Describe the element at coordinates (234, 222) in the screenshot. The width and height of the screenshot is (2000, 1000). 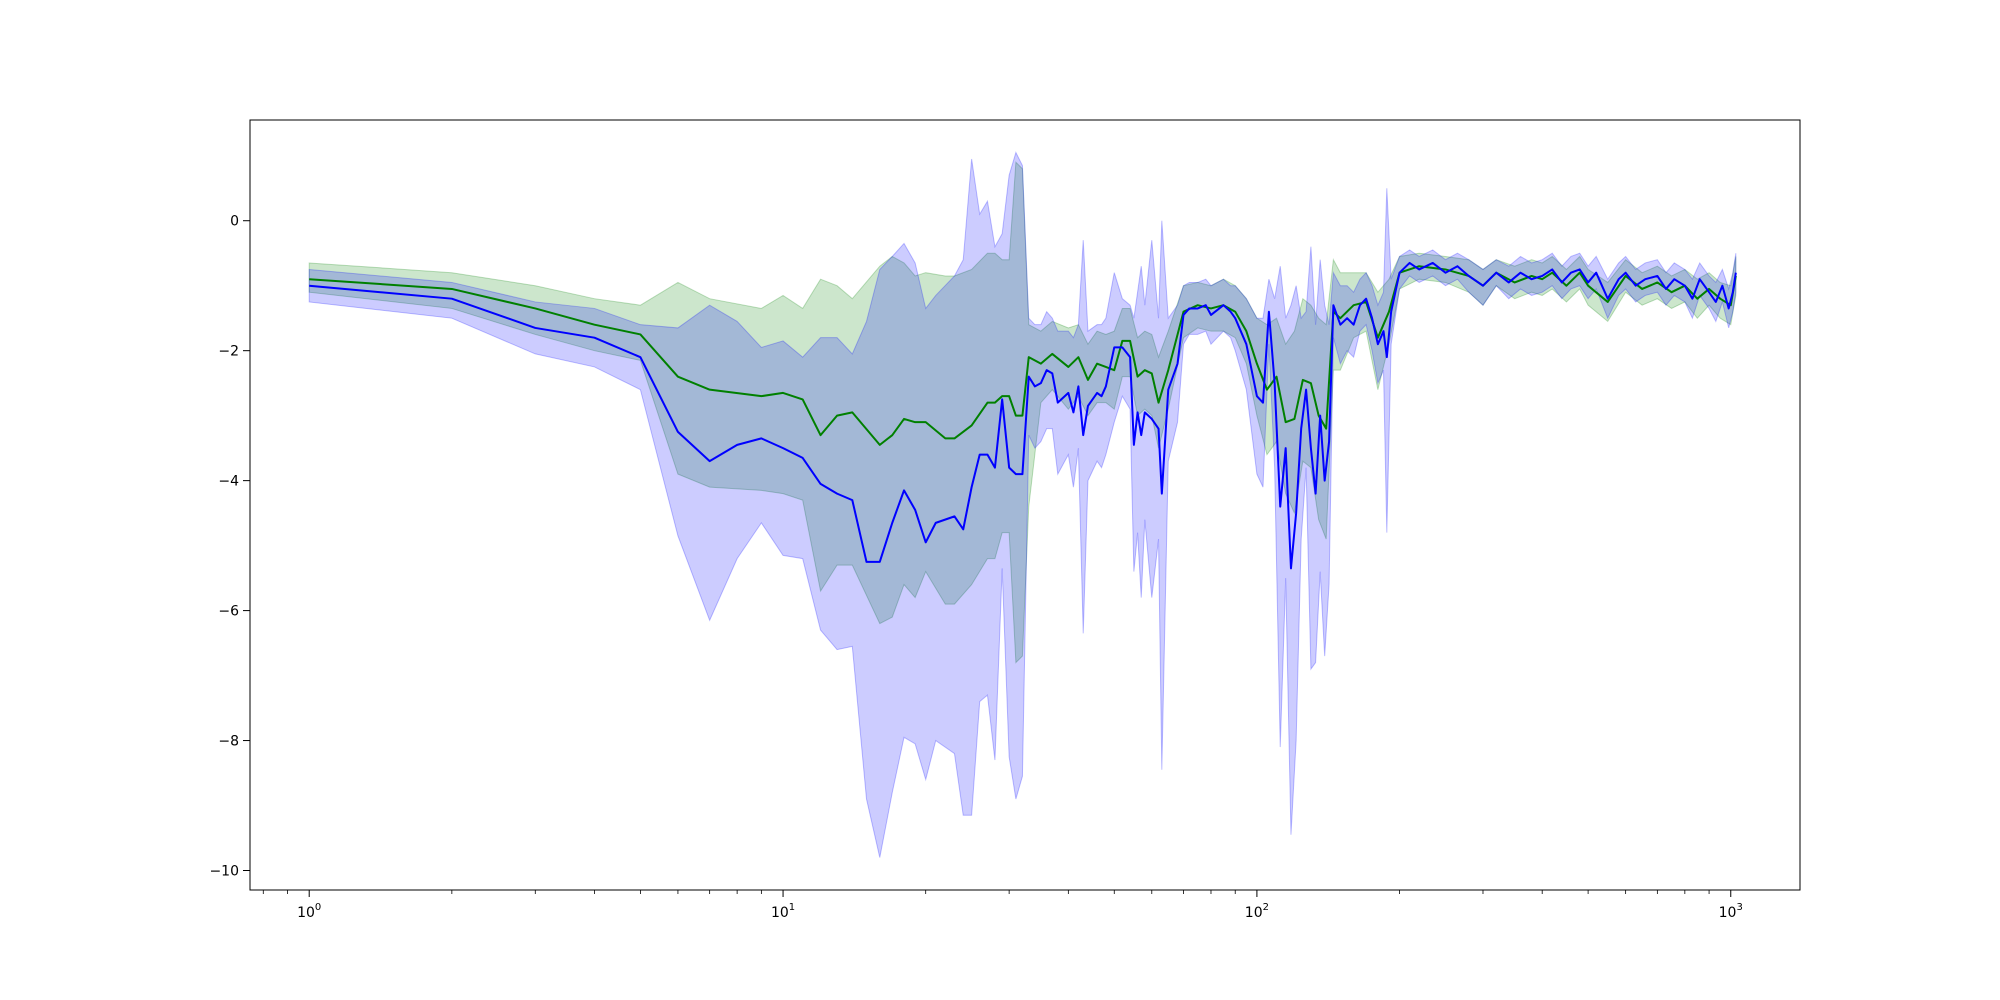
I see `y-tick-label: 0` at that location.